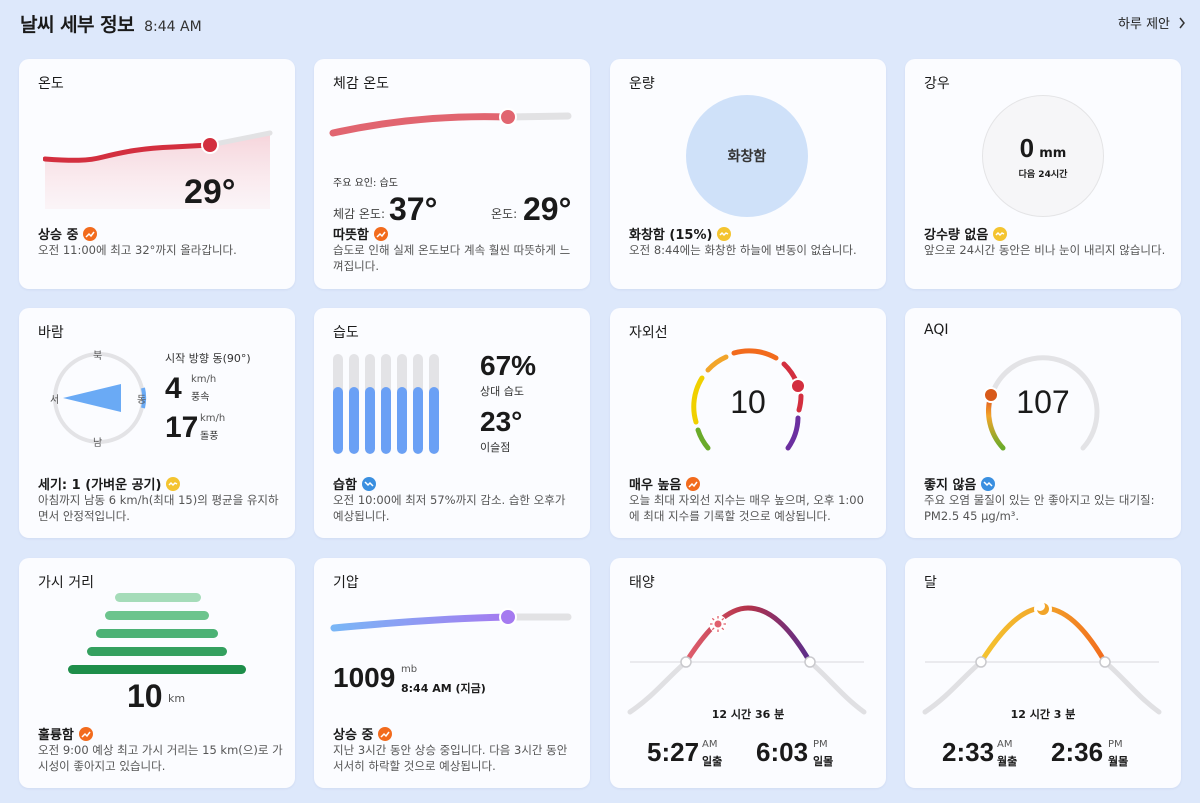 Image resolution: width=1200 pixels, height=803 pixels. What do you see at coordinates (145, 696) in the screenshot?
I see `visibility-value: 10` at bounding box center [145, 696].